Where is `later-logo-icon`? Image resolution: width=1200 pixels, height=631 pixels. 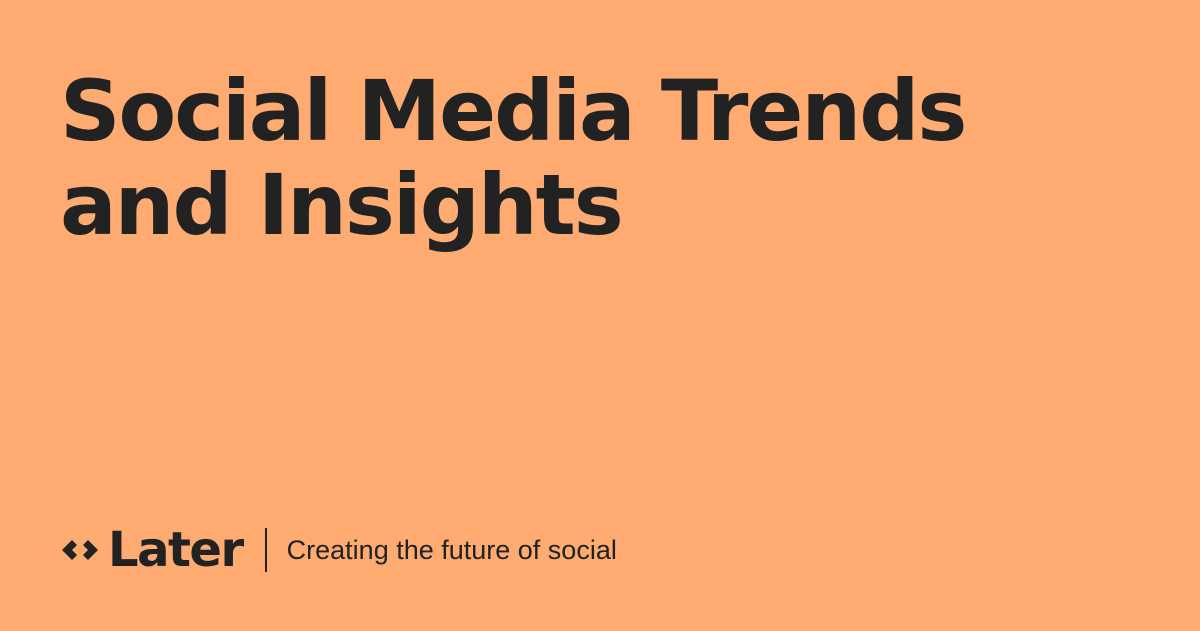 later-logo-icon is located at coordinates (80, 550).